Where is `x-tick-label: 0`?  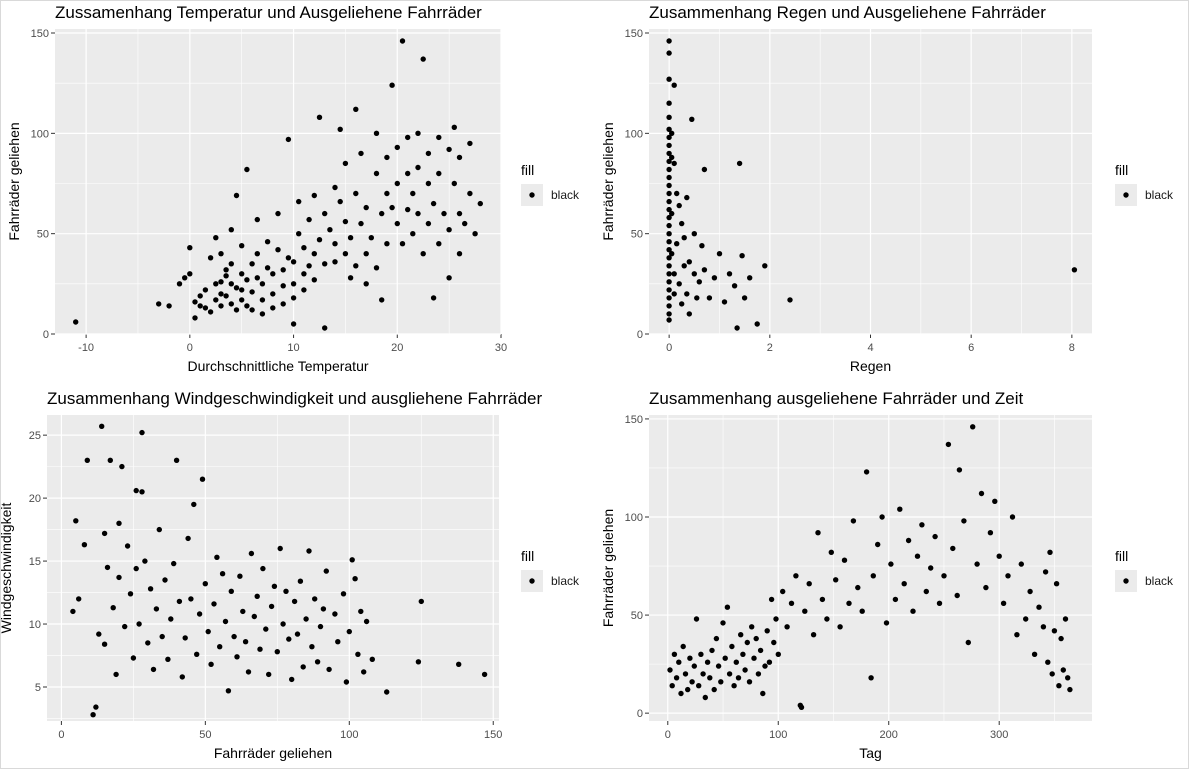
x-tick-label: 0 is located at coordinates (669, 348).